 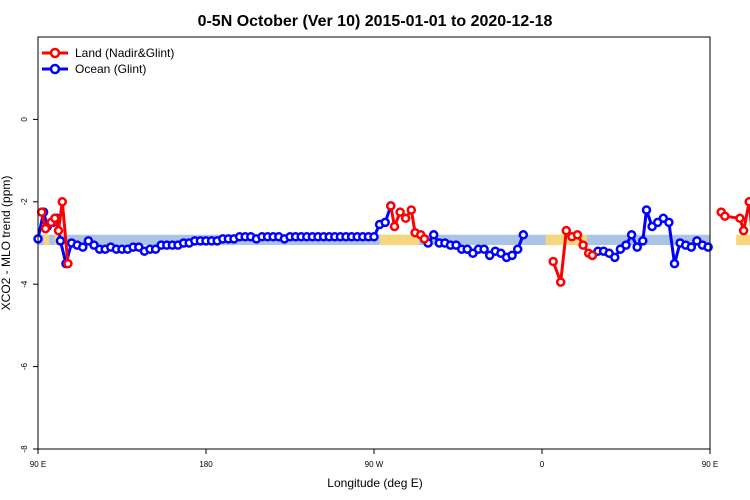 What do you see at coordinates (6, 243) in the screenshot?
I see `y-axis-label: XCO2 - MLO trend (ppm)` at bounding box center [6, 243].